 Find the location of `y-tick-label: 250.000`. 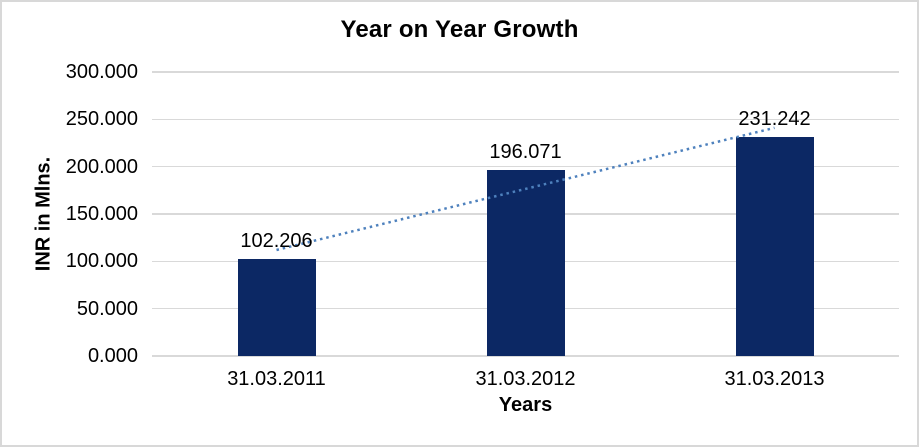

y-tick-label: 250.000 is located at coordinates (101, 119).